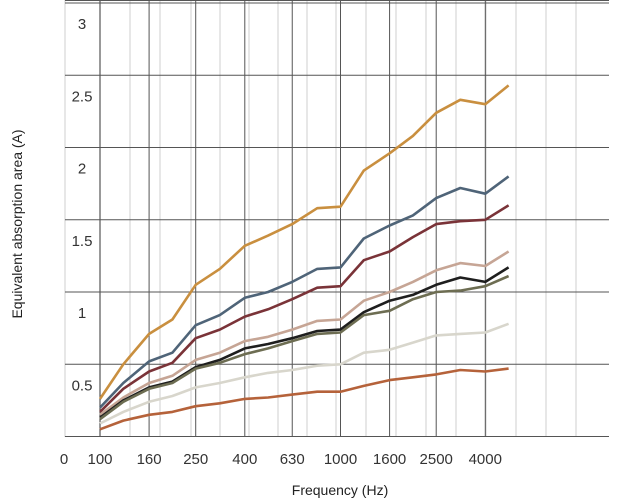  I want to click on x-tick-label: 1000, so click(340, 459).